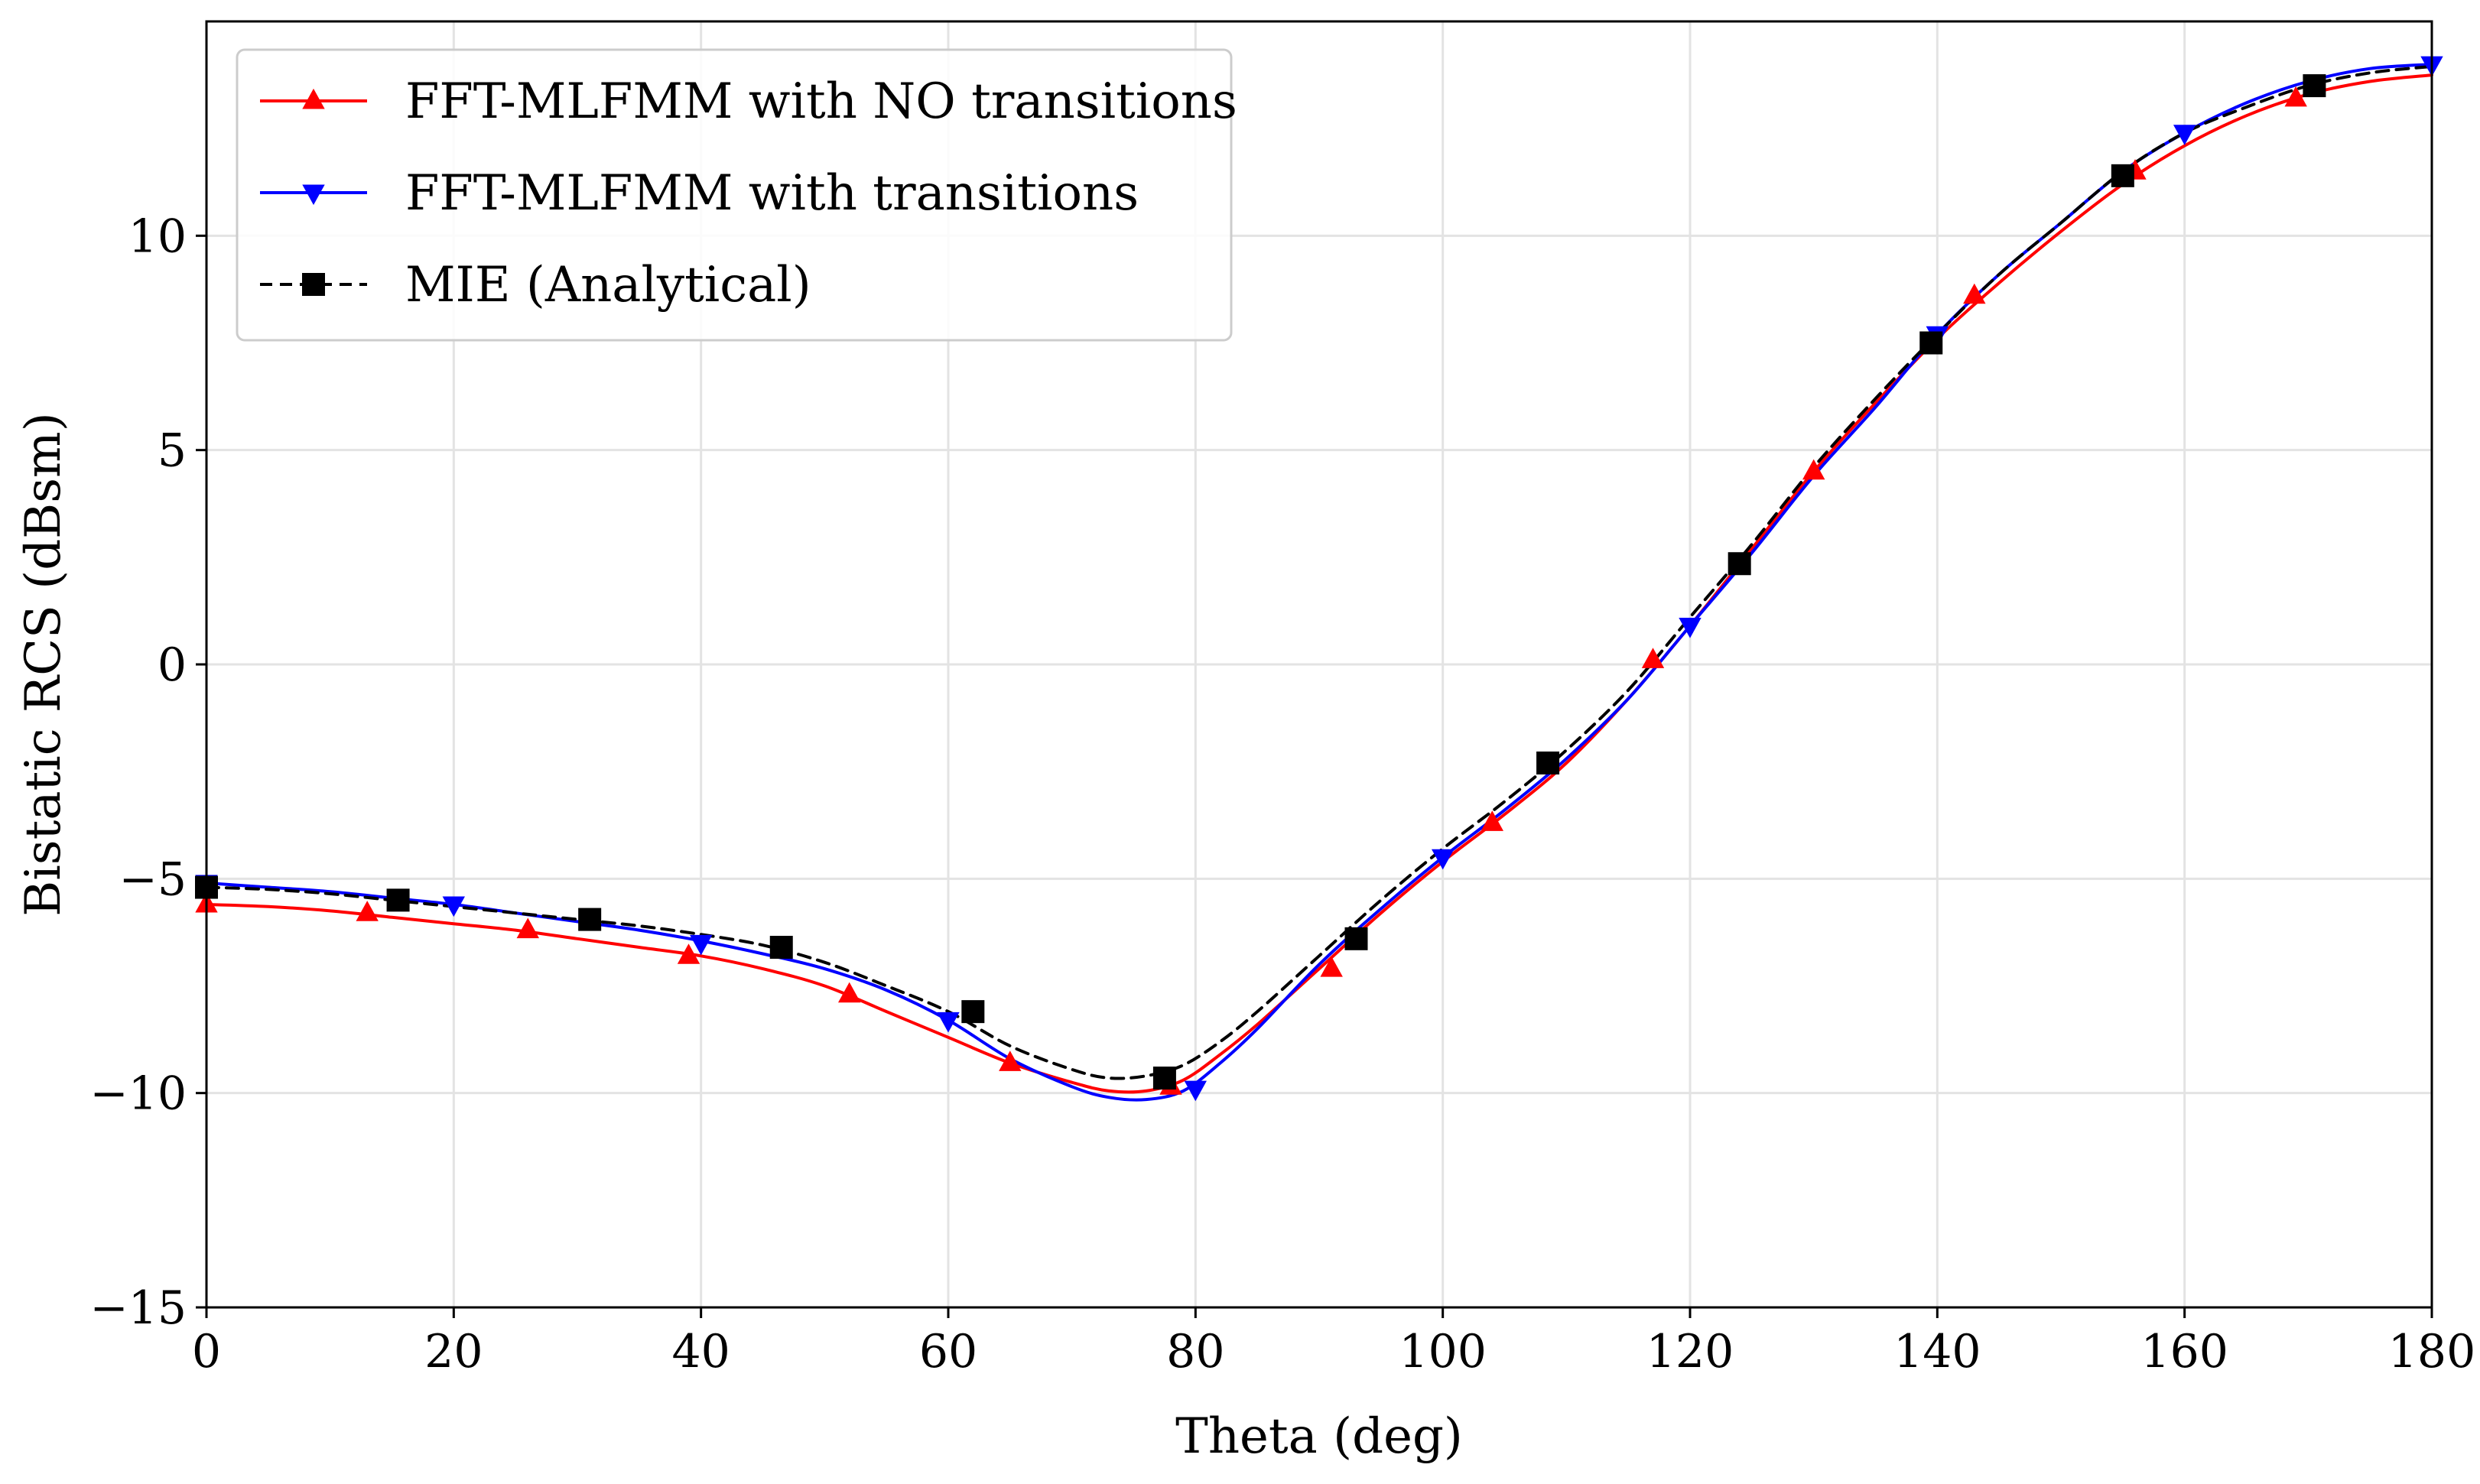 The width and height of the screenshot is (2480, 1484). Describe the element at coordinates (1443, 1351) in the screenshot. I see `x-tick-label: 100` at that location.